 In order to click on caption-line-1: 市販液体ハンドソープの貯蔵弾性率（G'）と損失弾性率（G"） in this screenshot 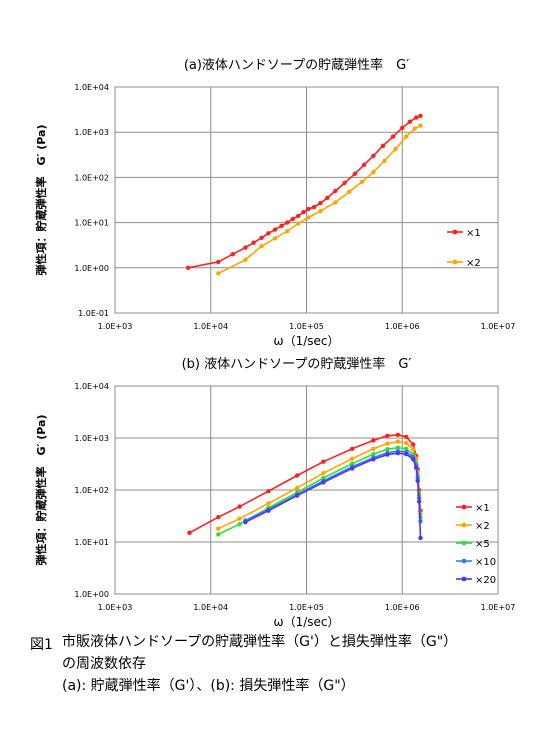, I will do `click(260, 642)`.